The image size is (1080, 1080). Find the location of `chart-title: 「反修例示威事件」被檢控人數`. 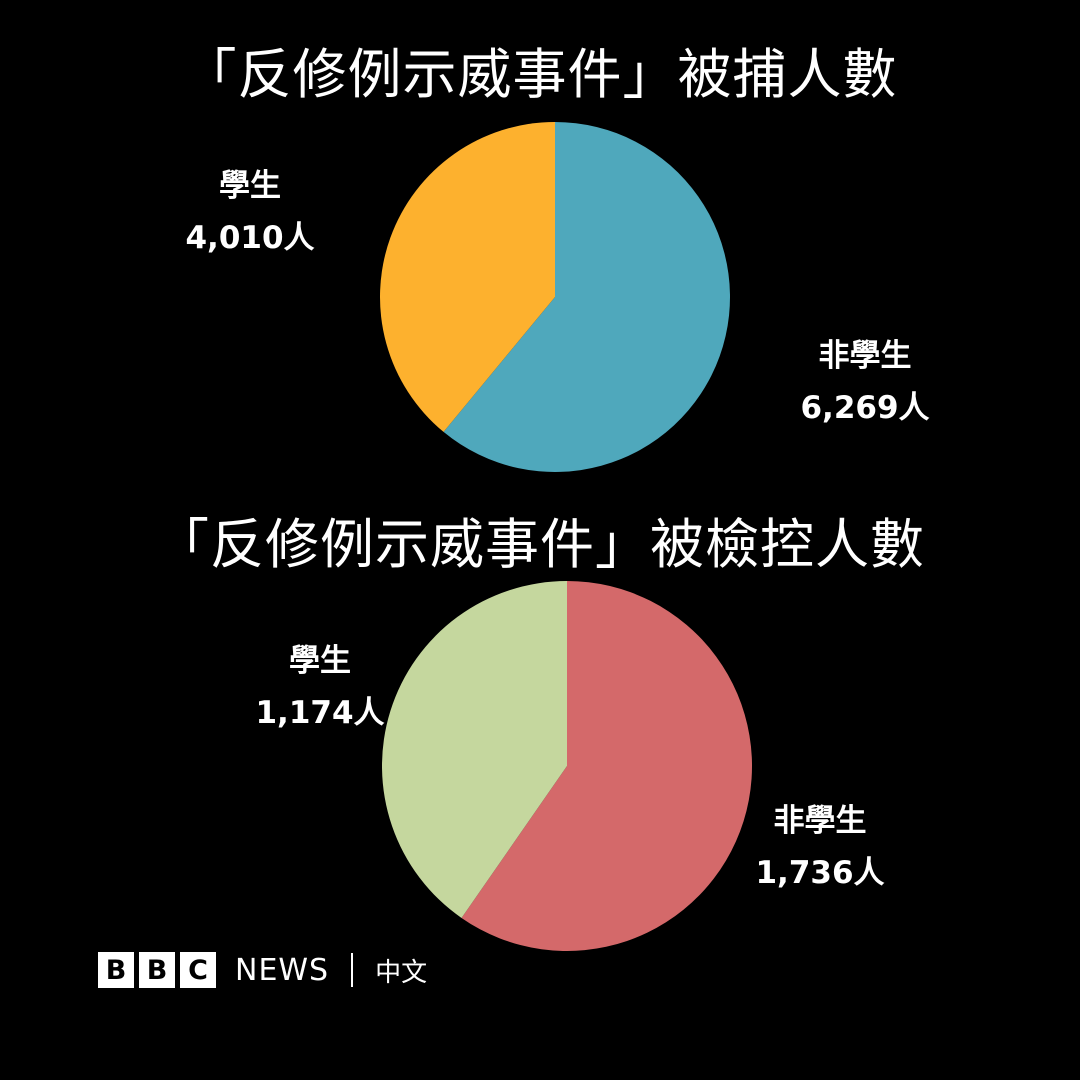

chart-title: 「反修例示威事件」被檢控人數 is located at coordinates (540, 544).